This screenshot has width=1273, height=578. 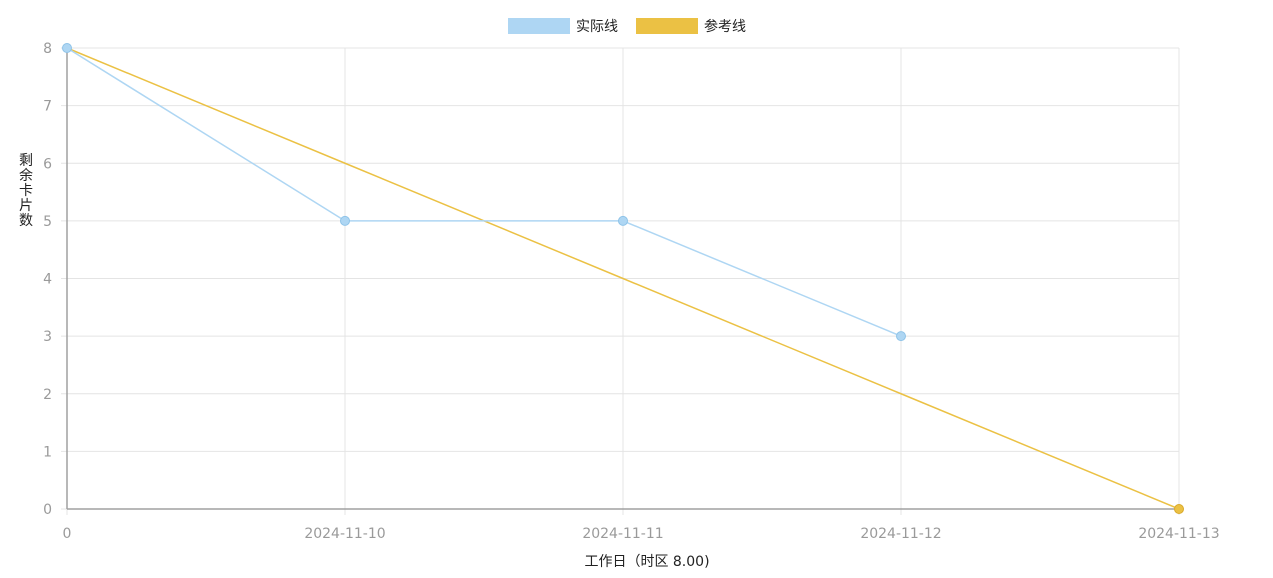 What do you see at coordinates (47, 222) in the screenshot?
I see `y-tick-label: 5` at bounding box center [47, 222].